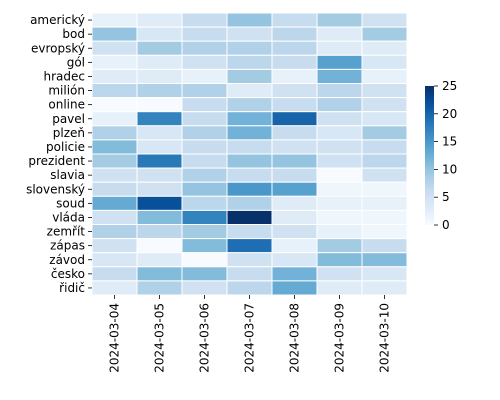 The height and width of the screenshot is (400, 500). What do you see at coordinates (66, 232) in the screenshot?
I see `y-tick-label: zemřít` at bounding box center [66, 232].